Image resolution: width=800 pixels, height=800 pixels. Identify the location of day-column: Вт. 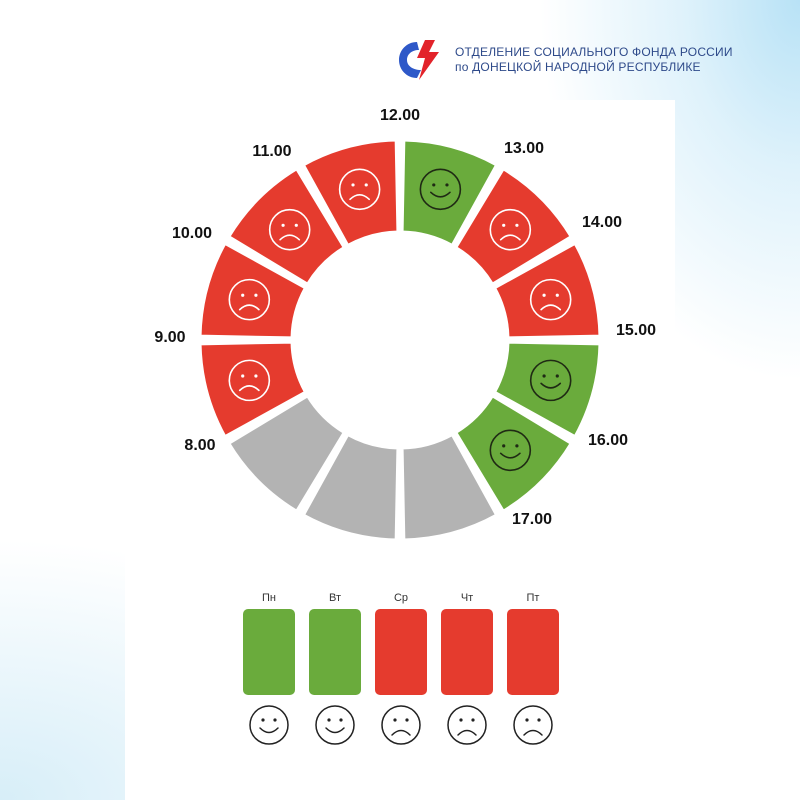
(335, 668).